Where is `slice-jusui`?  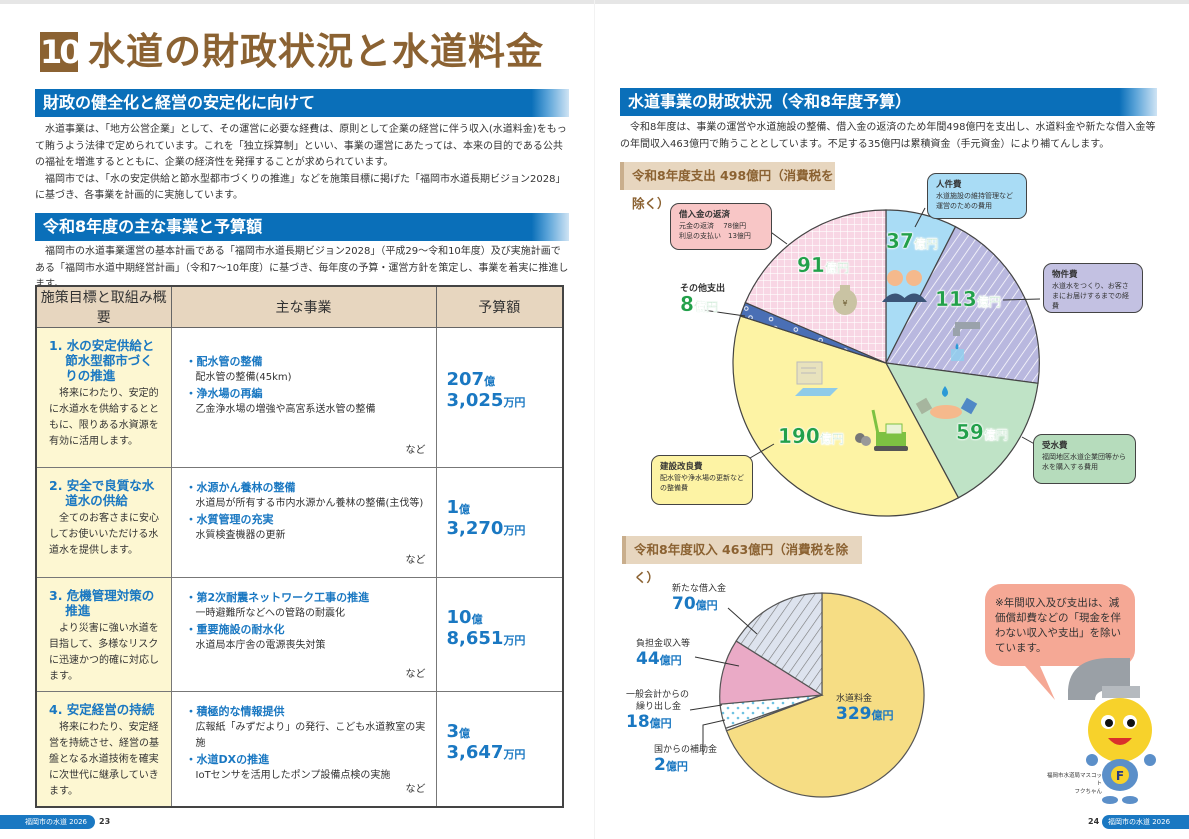 slice-jusui is located at coordinates (961, 430).